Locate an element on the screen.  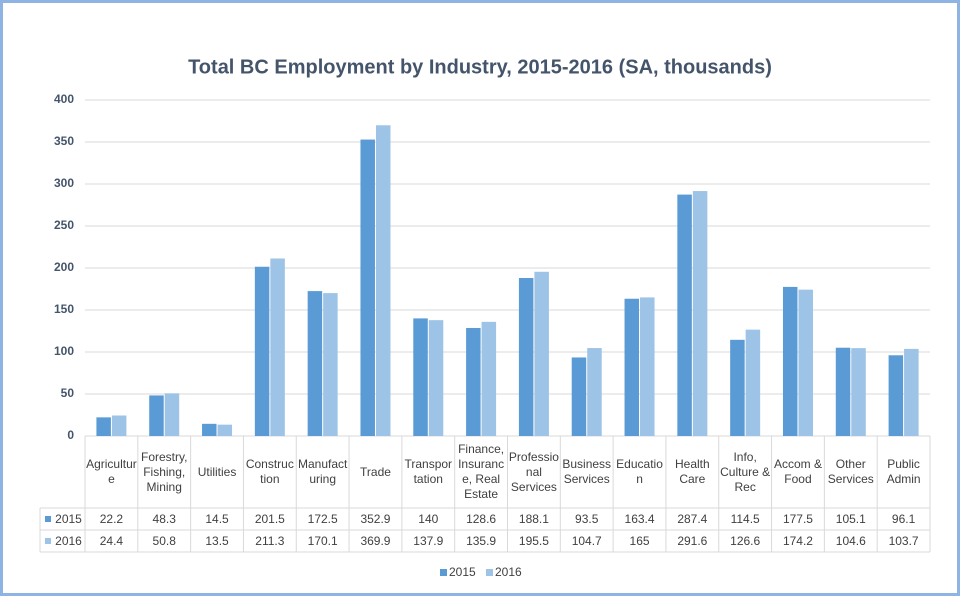
category-label: Public Admin is located at coordinates (903, 471).